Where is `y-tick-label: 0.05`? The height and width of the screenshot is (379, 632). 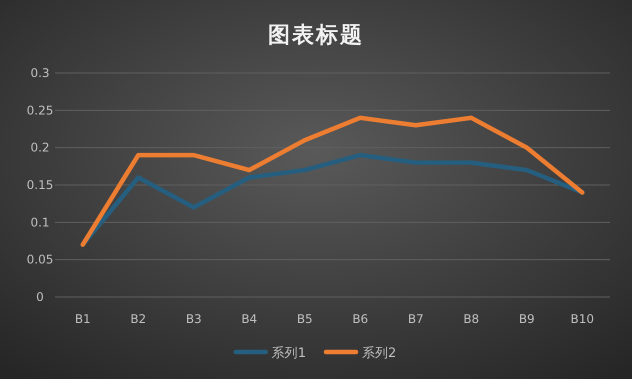 y-tick-label: 0.05 is located at coordinates (40, 259).